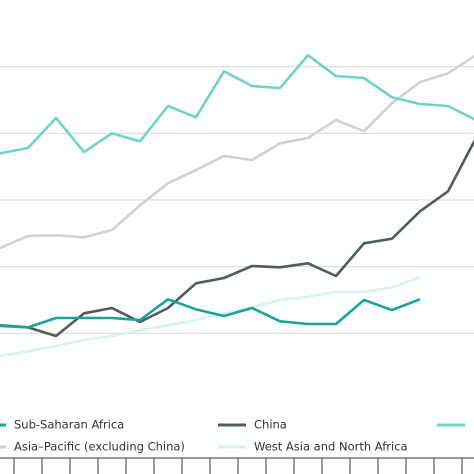 This screenshot has width=474, height=474. I want to click on legend-label: China, so click(270, 425).